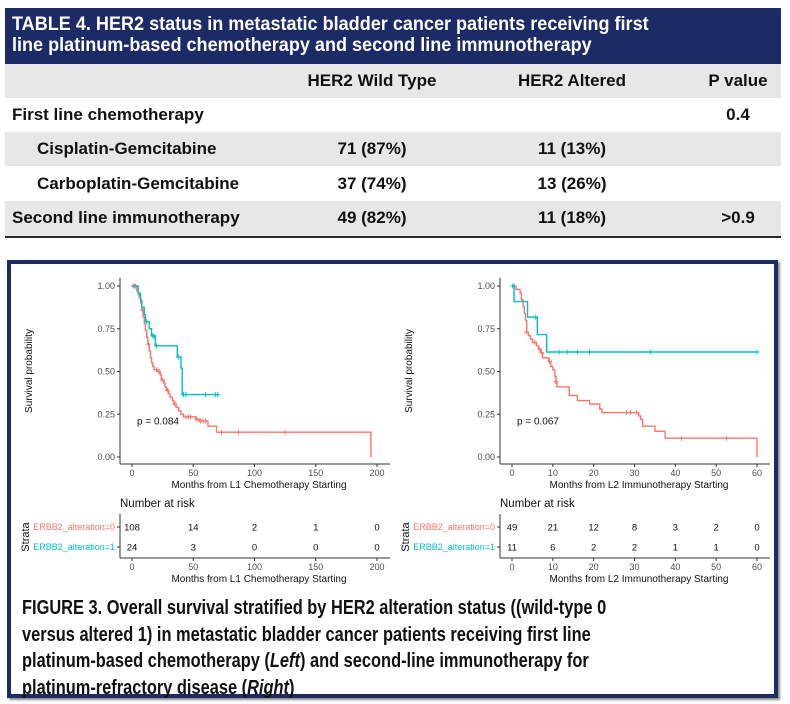 This screenshot has height=704, width=790. I want to click on y-tick-label: 0.00, so click(486, 457).